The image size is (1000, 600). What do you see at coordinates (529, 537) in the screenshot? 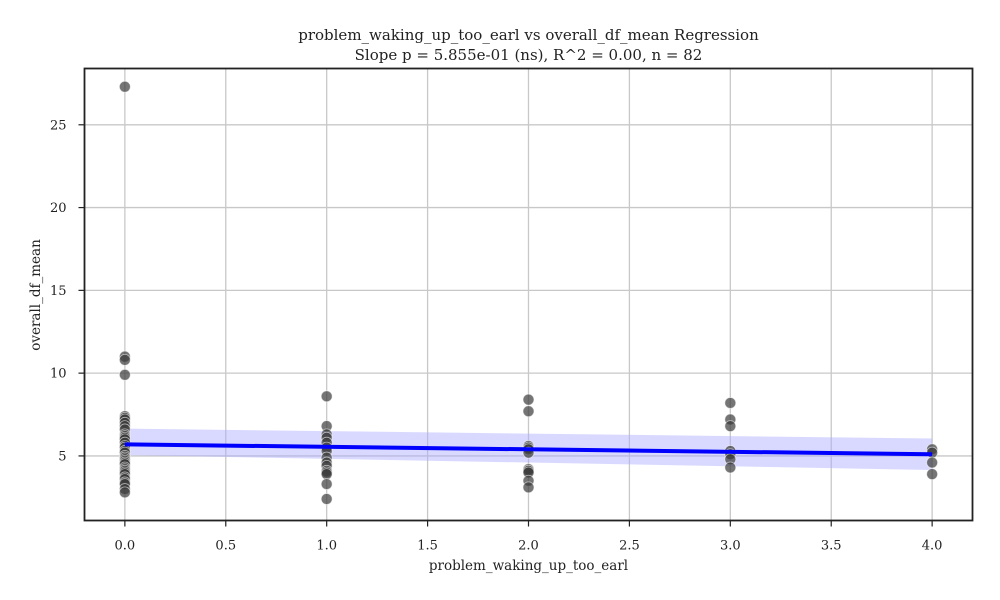
I see `x-axis-ticks: 0.0 0.5 1.0 1.5 2.0 2.5 3.0 3.5 4.0` at bounding box center [529, 537].